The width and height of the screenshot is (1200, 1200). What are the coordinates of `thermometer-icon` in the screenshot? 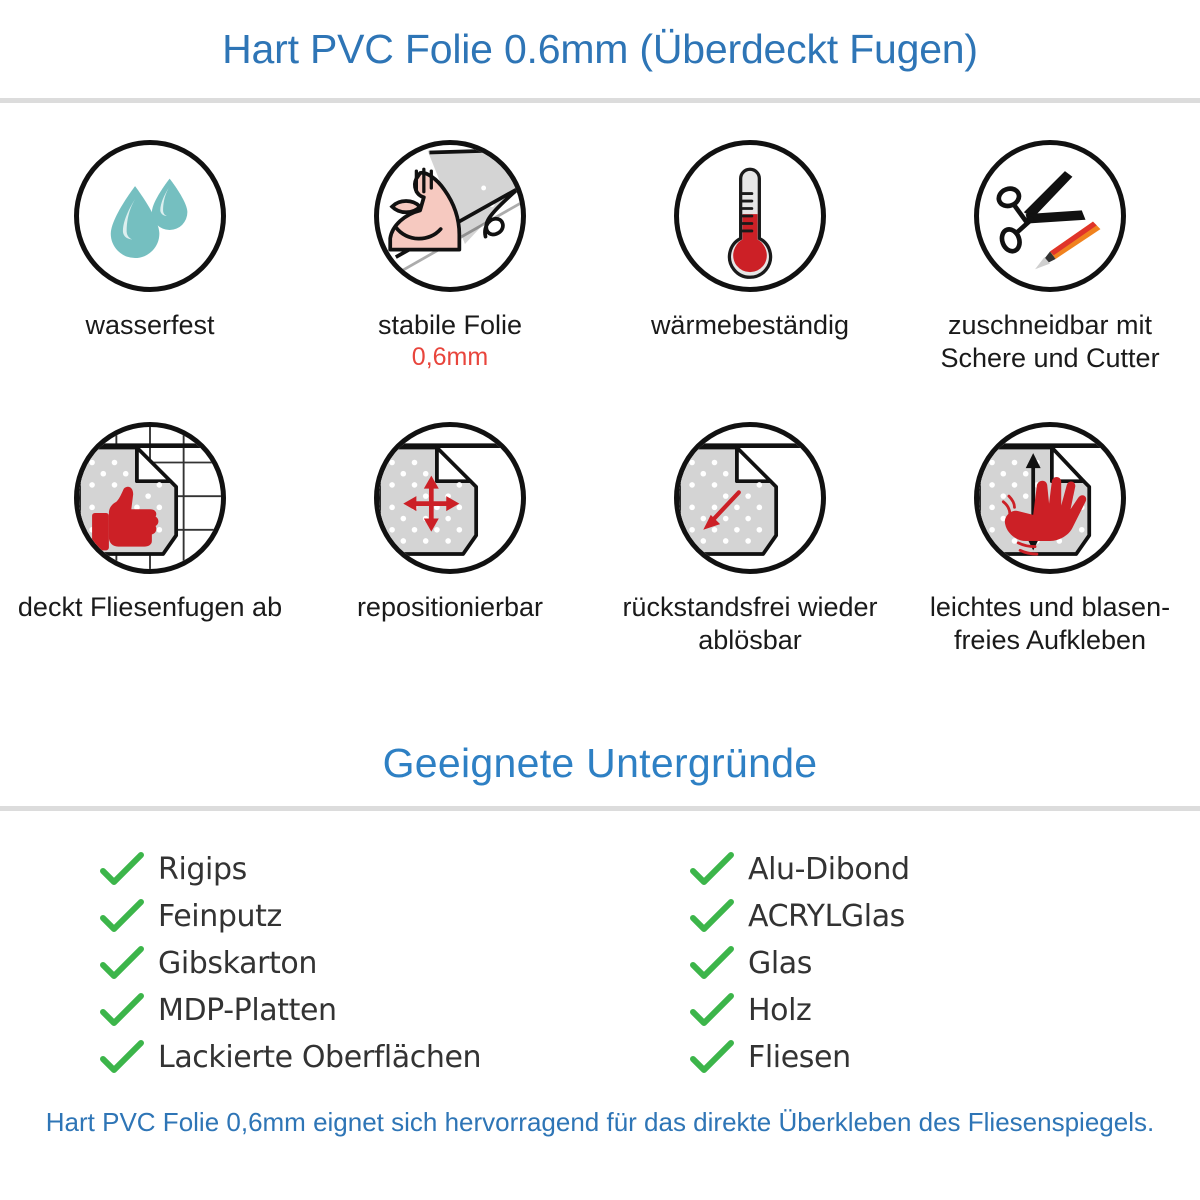 It's located at (750, 216).